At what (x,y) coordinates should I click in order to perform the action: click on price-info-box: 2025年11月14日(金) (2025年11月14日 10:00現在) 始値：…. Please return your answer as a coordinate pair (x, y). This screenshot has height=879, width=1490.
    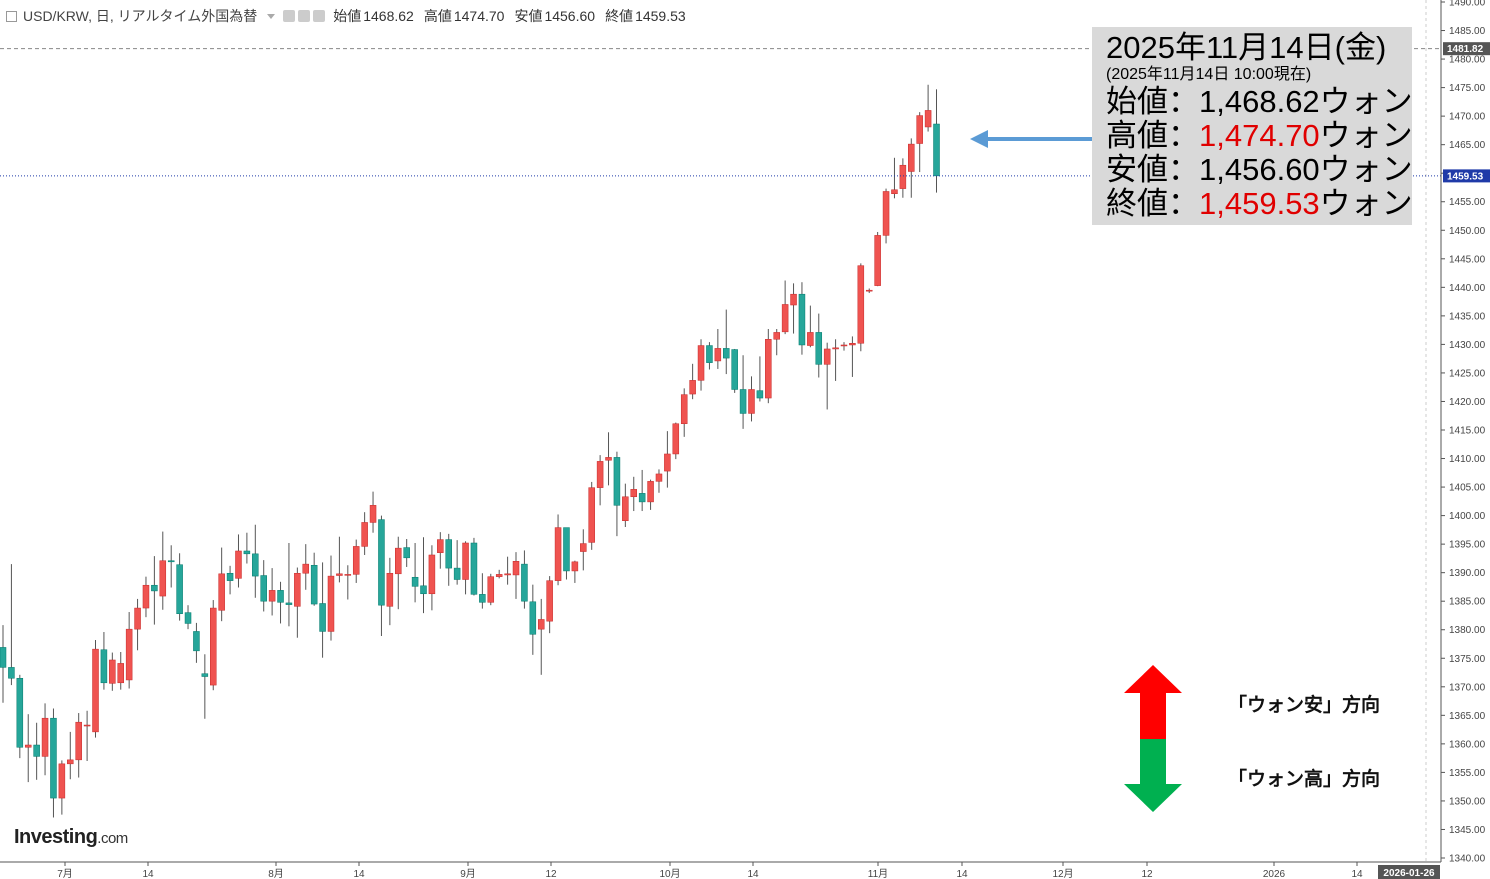
    Looking at the image, I should click on (1252, 126).